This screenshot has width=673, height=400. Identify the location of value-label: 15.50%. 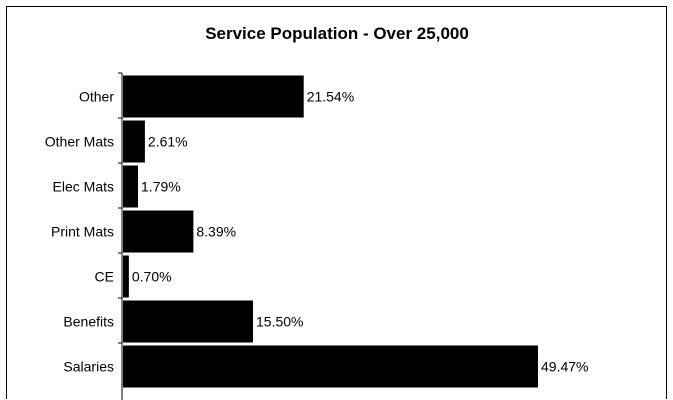
(279, 322).